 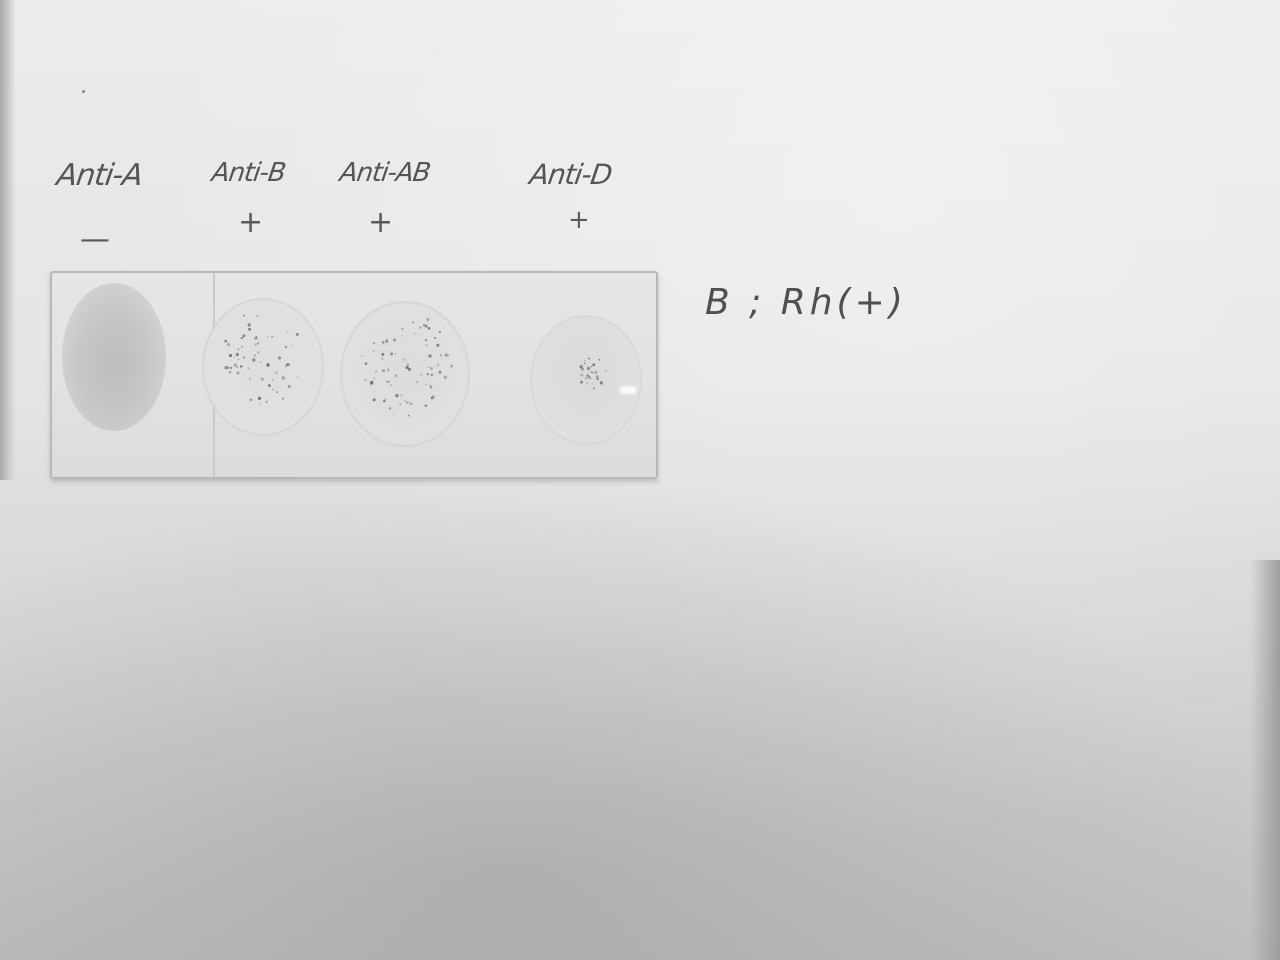 What do you see at coordinates (579, 220) in the screenshot?
I see `result-sign-anti-d: +` at bounding box center [579, 220].